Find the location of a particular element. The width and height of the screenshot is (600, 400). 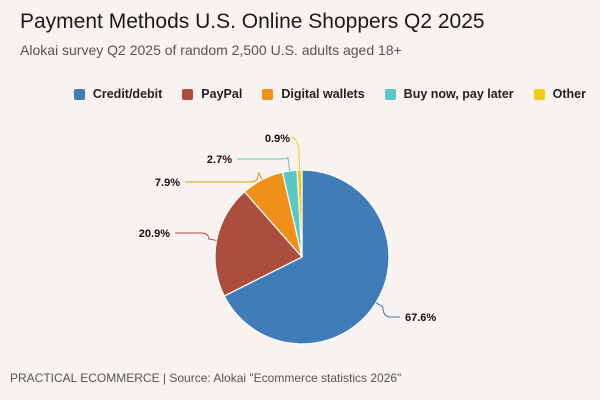

legend-item: PayPal is located at coordinates (212, 94).